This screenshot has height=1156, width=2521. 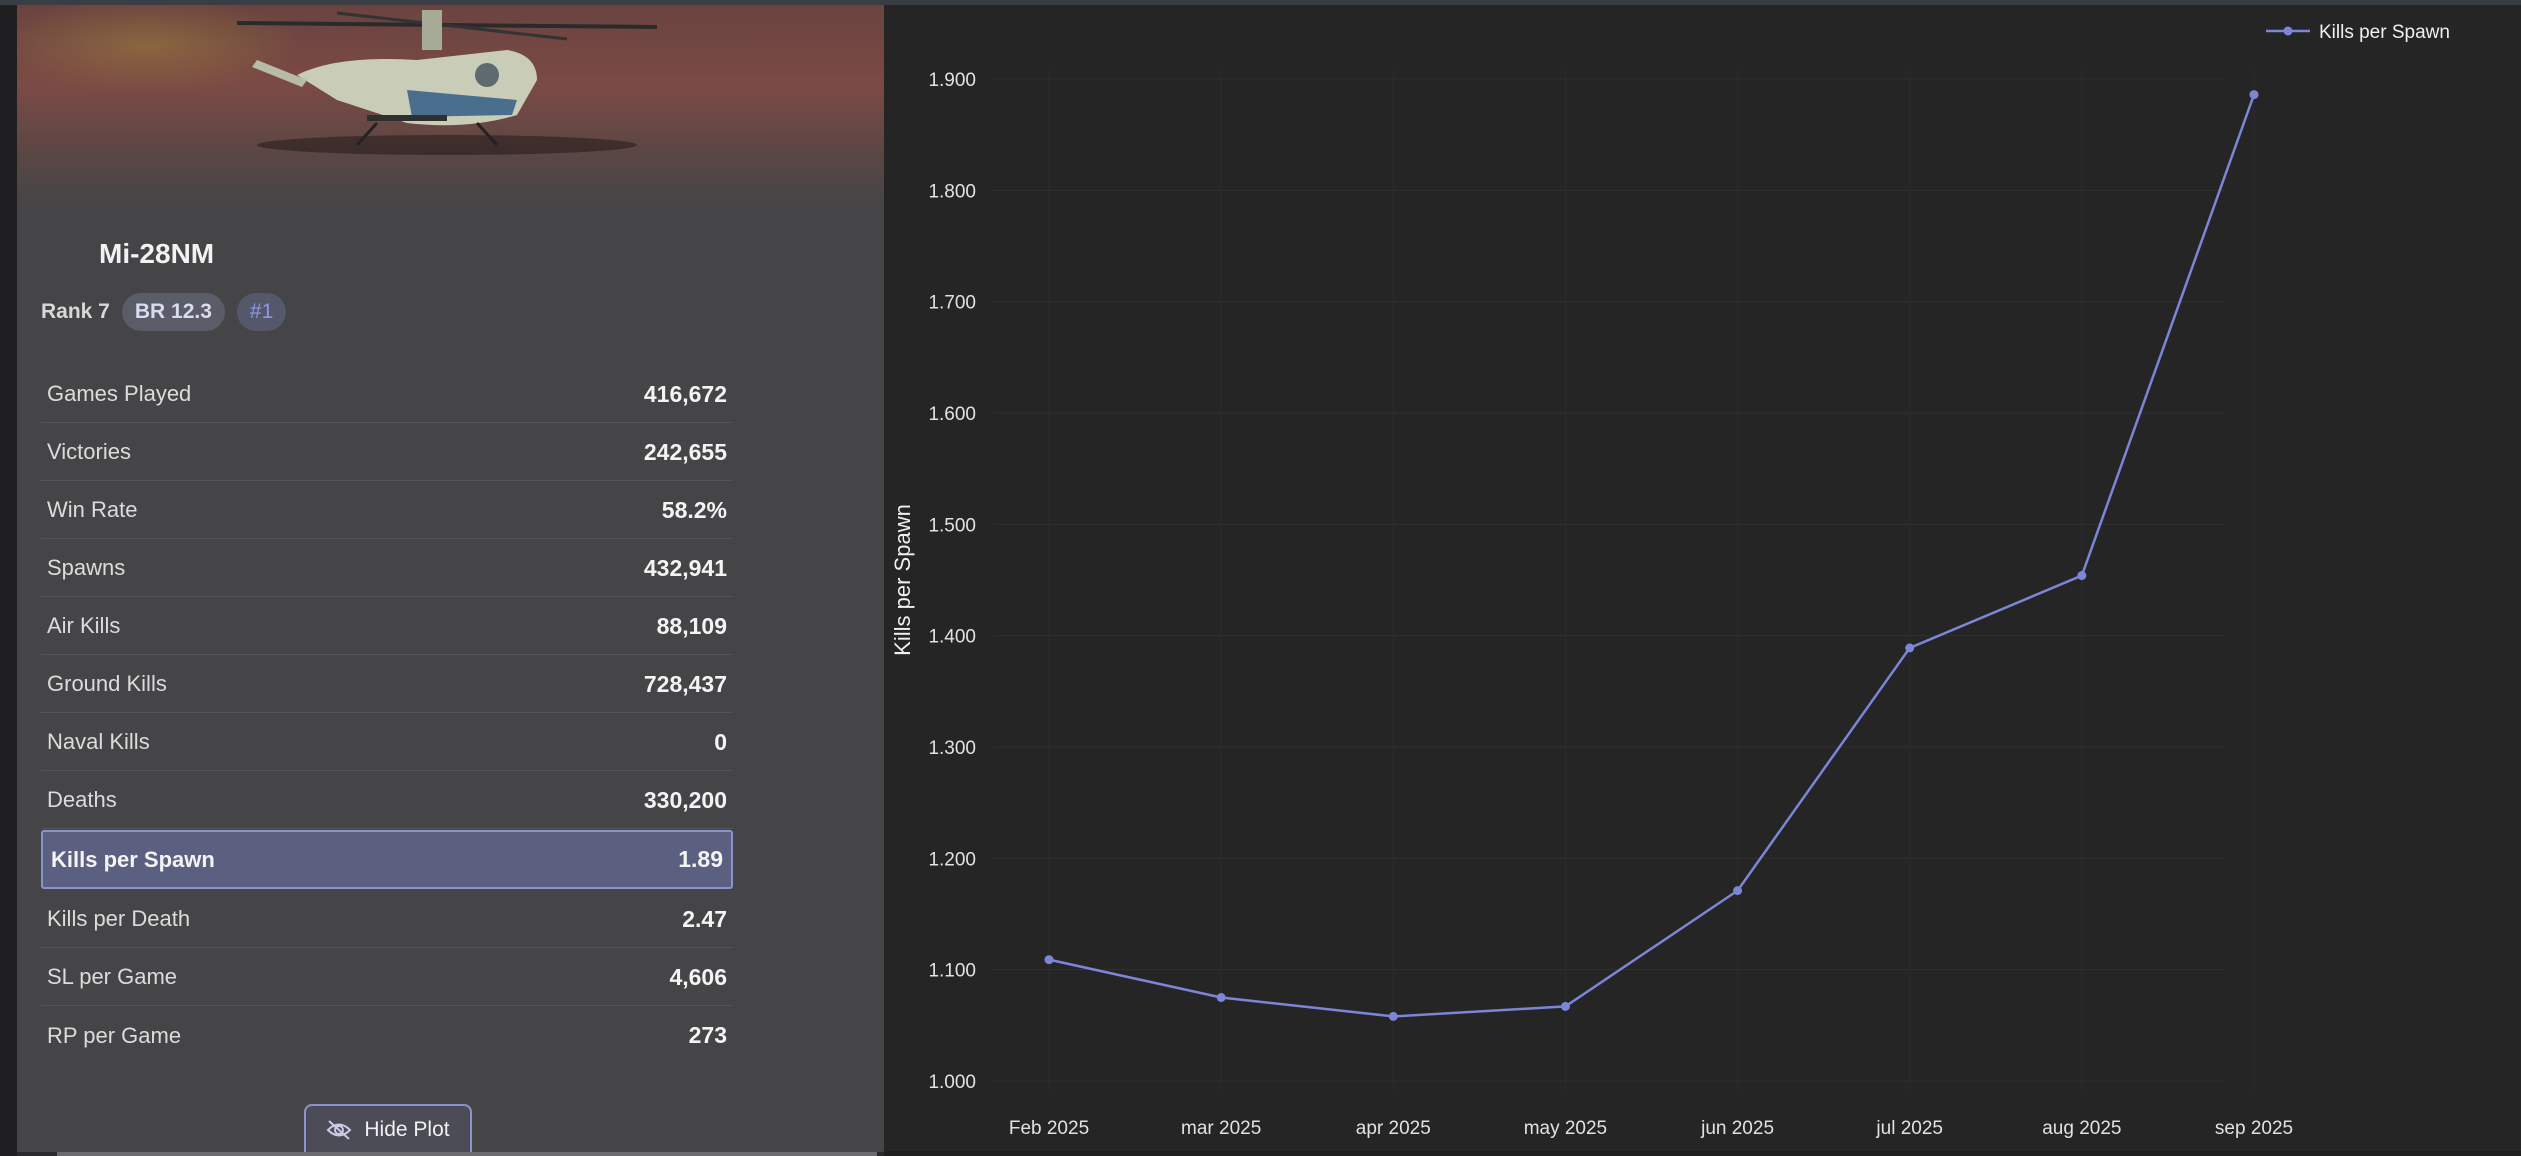 What do you see at coordinates (86, 567) in the screenshot?
I see `stat-label: Spawns` at bounding box center [86, 567].